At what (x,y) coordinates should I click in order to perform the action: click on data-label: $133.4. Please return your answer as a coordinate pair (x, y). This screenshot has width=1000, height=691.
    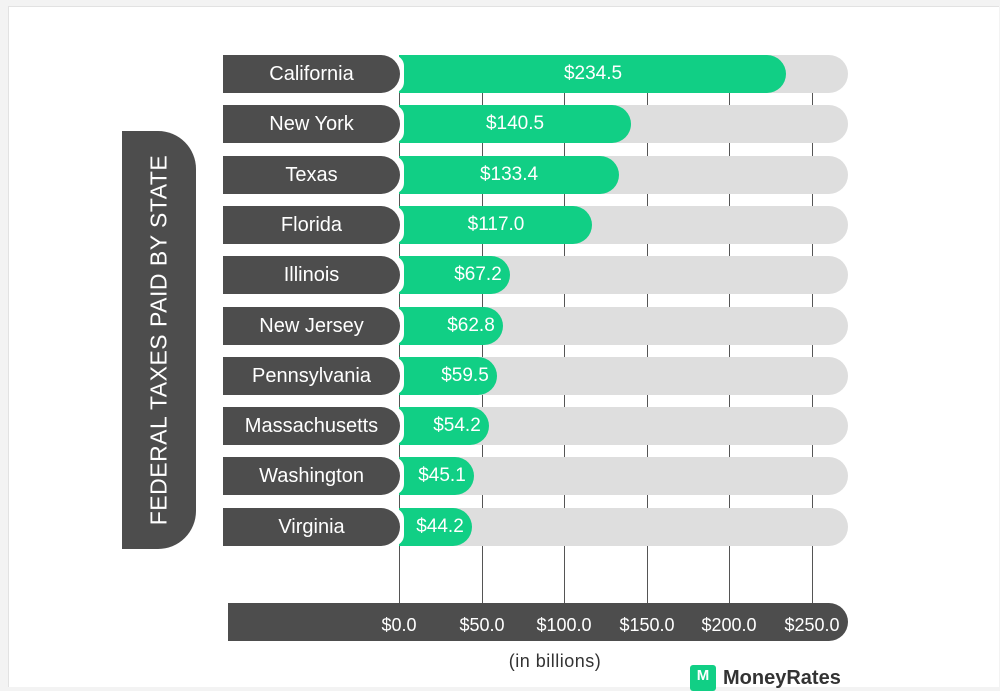
    Looking at the image, I should click on (509, 174).